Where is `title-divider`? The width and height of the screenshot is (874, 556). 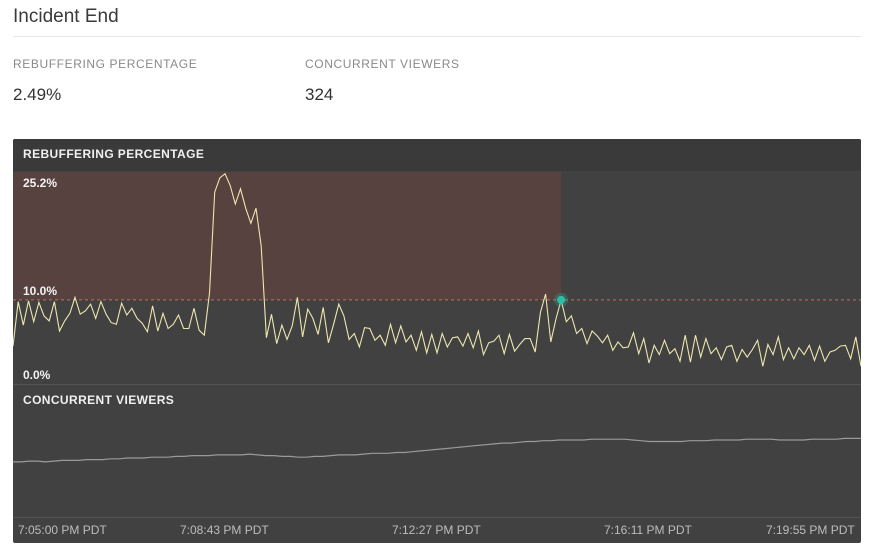 title-divider is located at coordinates (437, 36).